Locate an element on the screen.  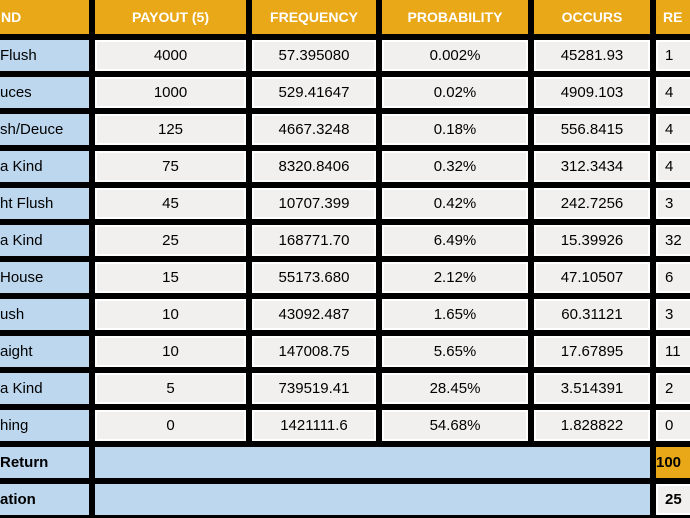
frequency-cell: 168771.70 is located at coordinates (314, 240).